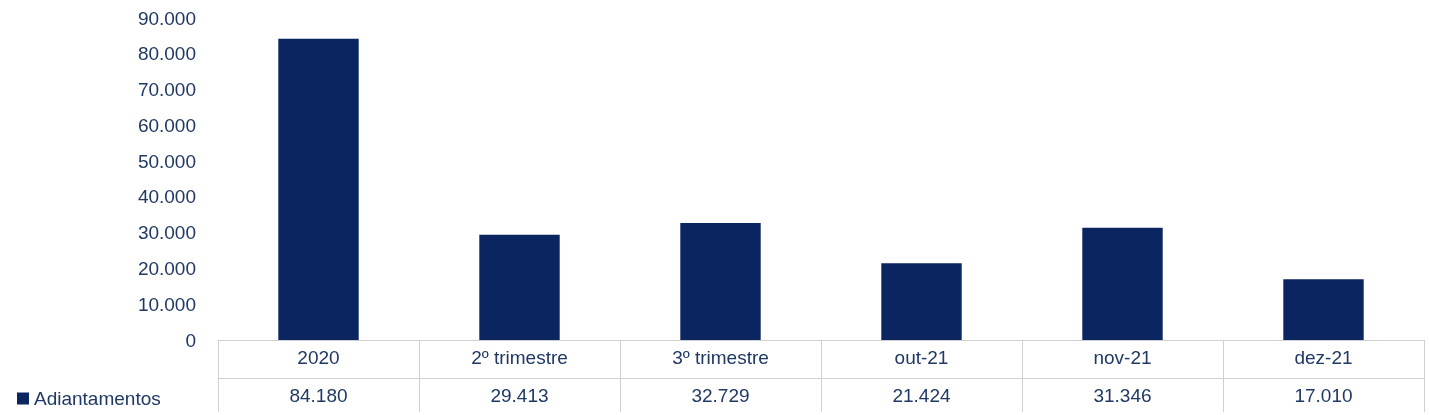 The height and width of the screenshot is (415, 1429). Describe the element at coordinates (166, 233) in the screenshot. I see `y-tick-label: 30.000` at that location.